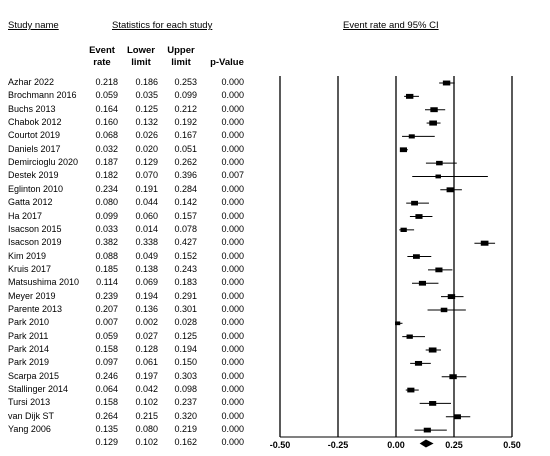  Describe the element at coordinates (232, 415) in the screenshot. I see `study-25-p-value: 0.000` at that location.